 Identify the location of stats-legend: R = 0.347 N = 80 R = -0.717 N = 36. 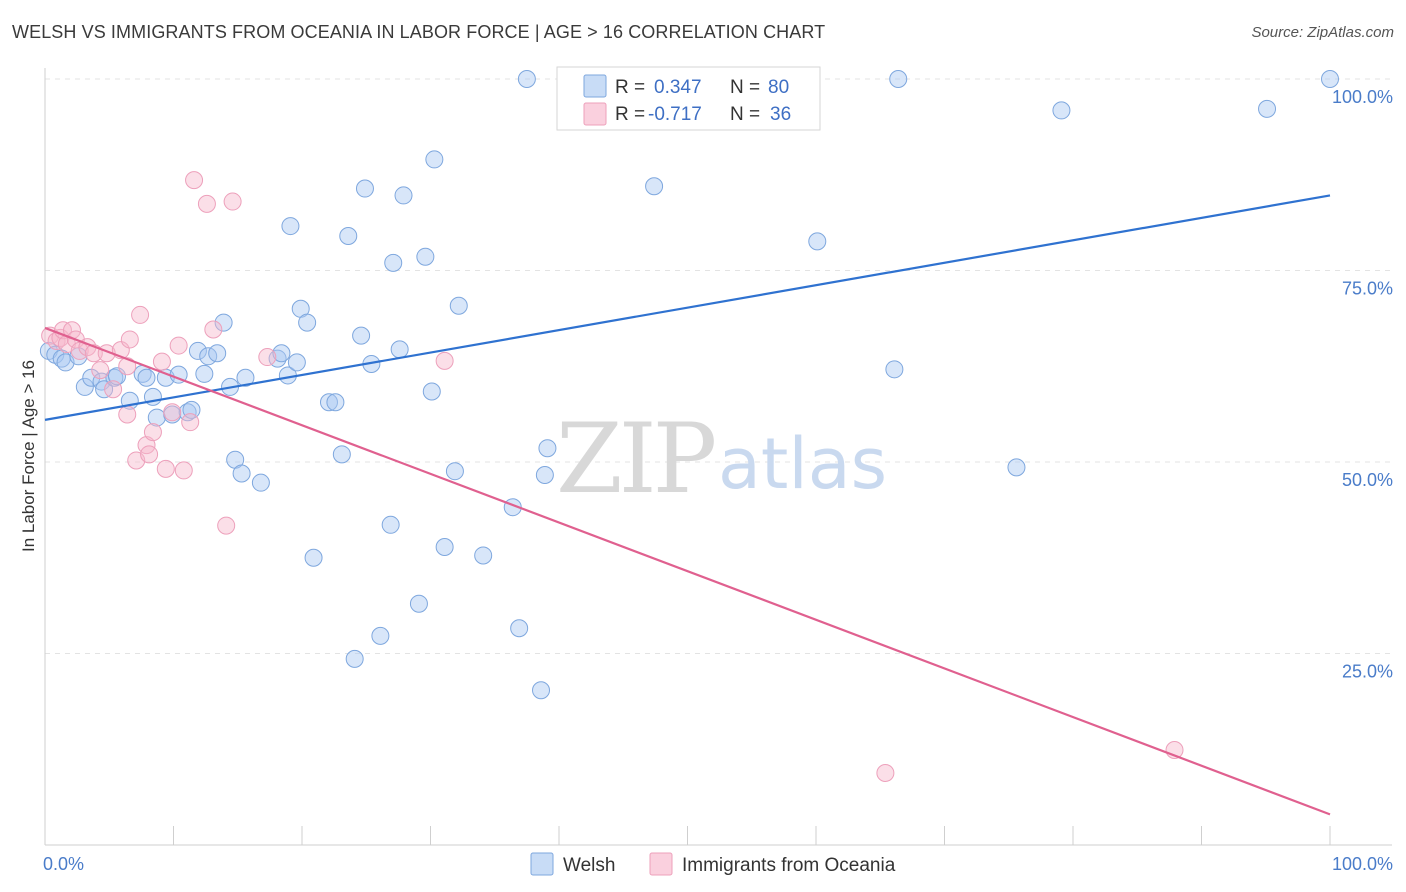
(688, 98).